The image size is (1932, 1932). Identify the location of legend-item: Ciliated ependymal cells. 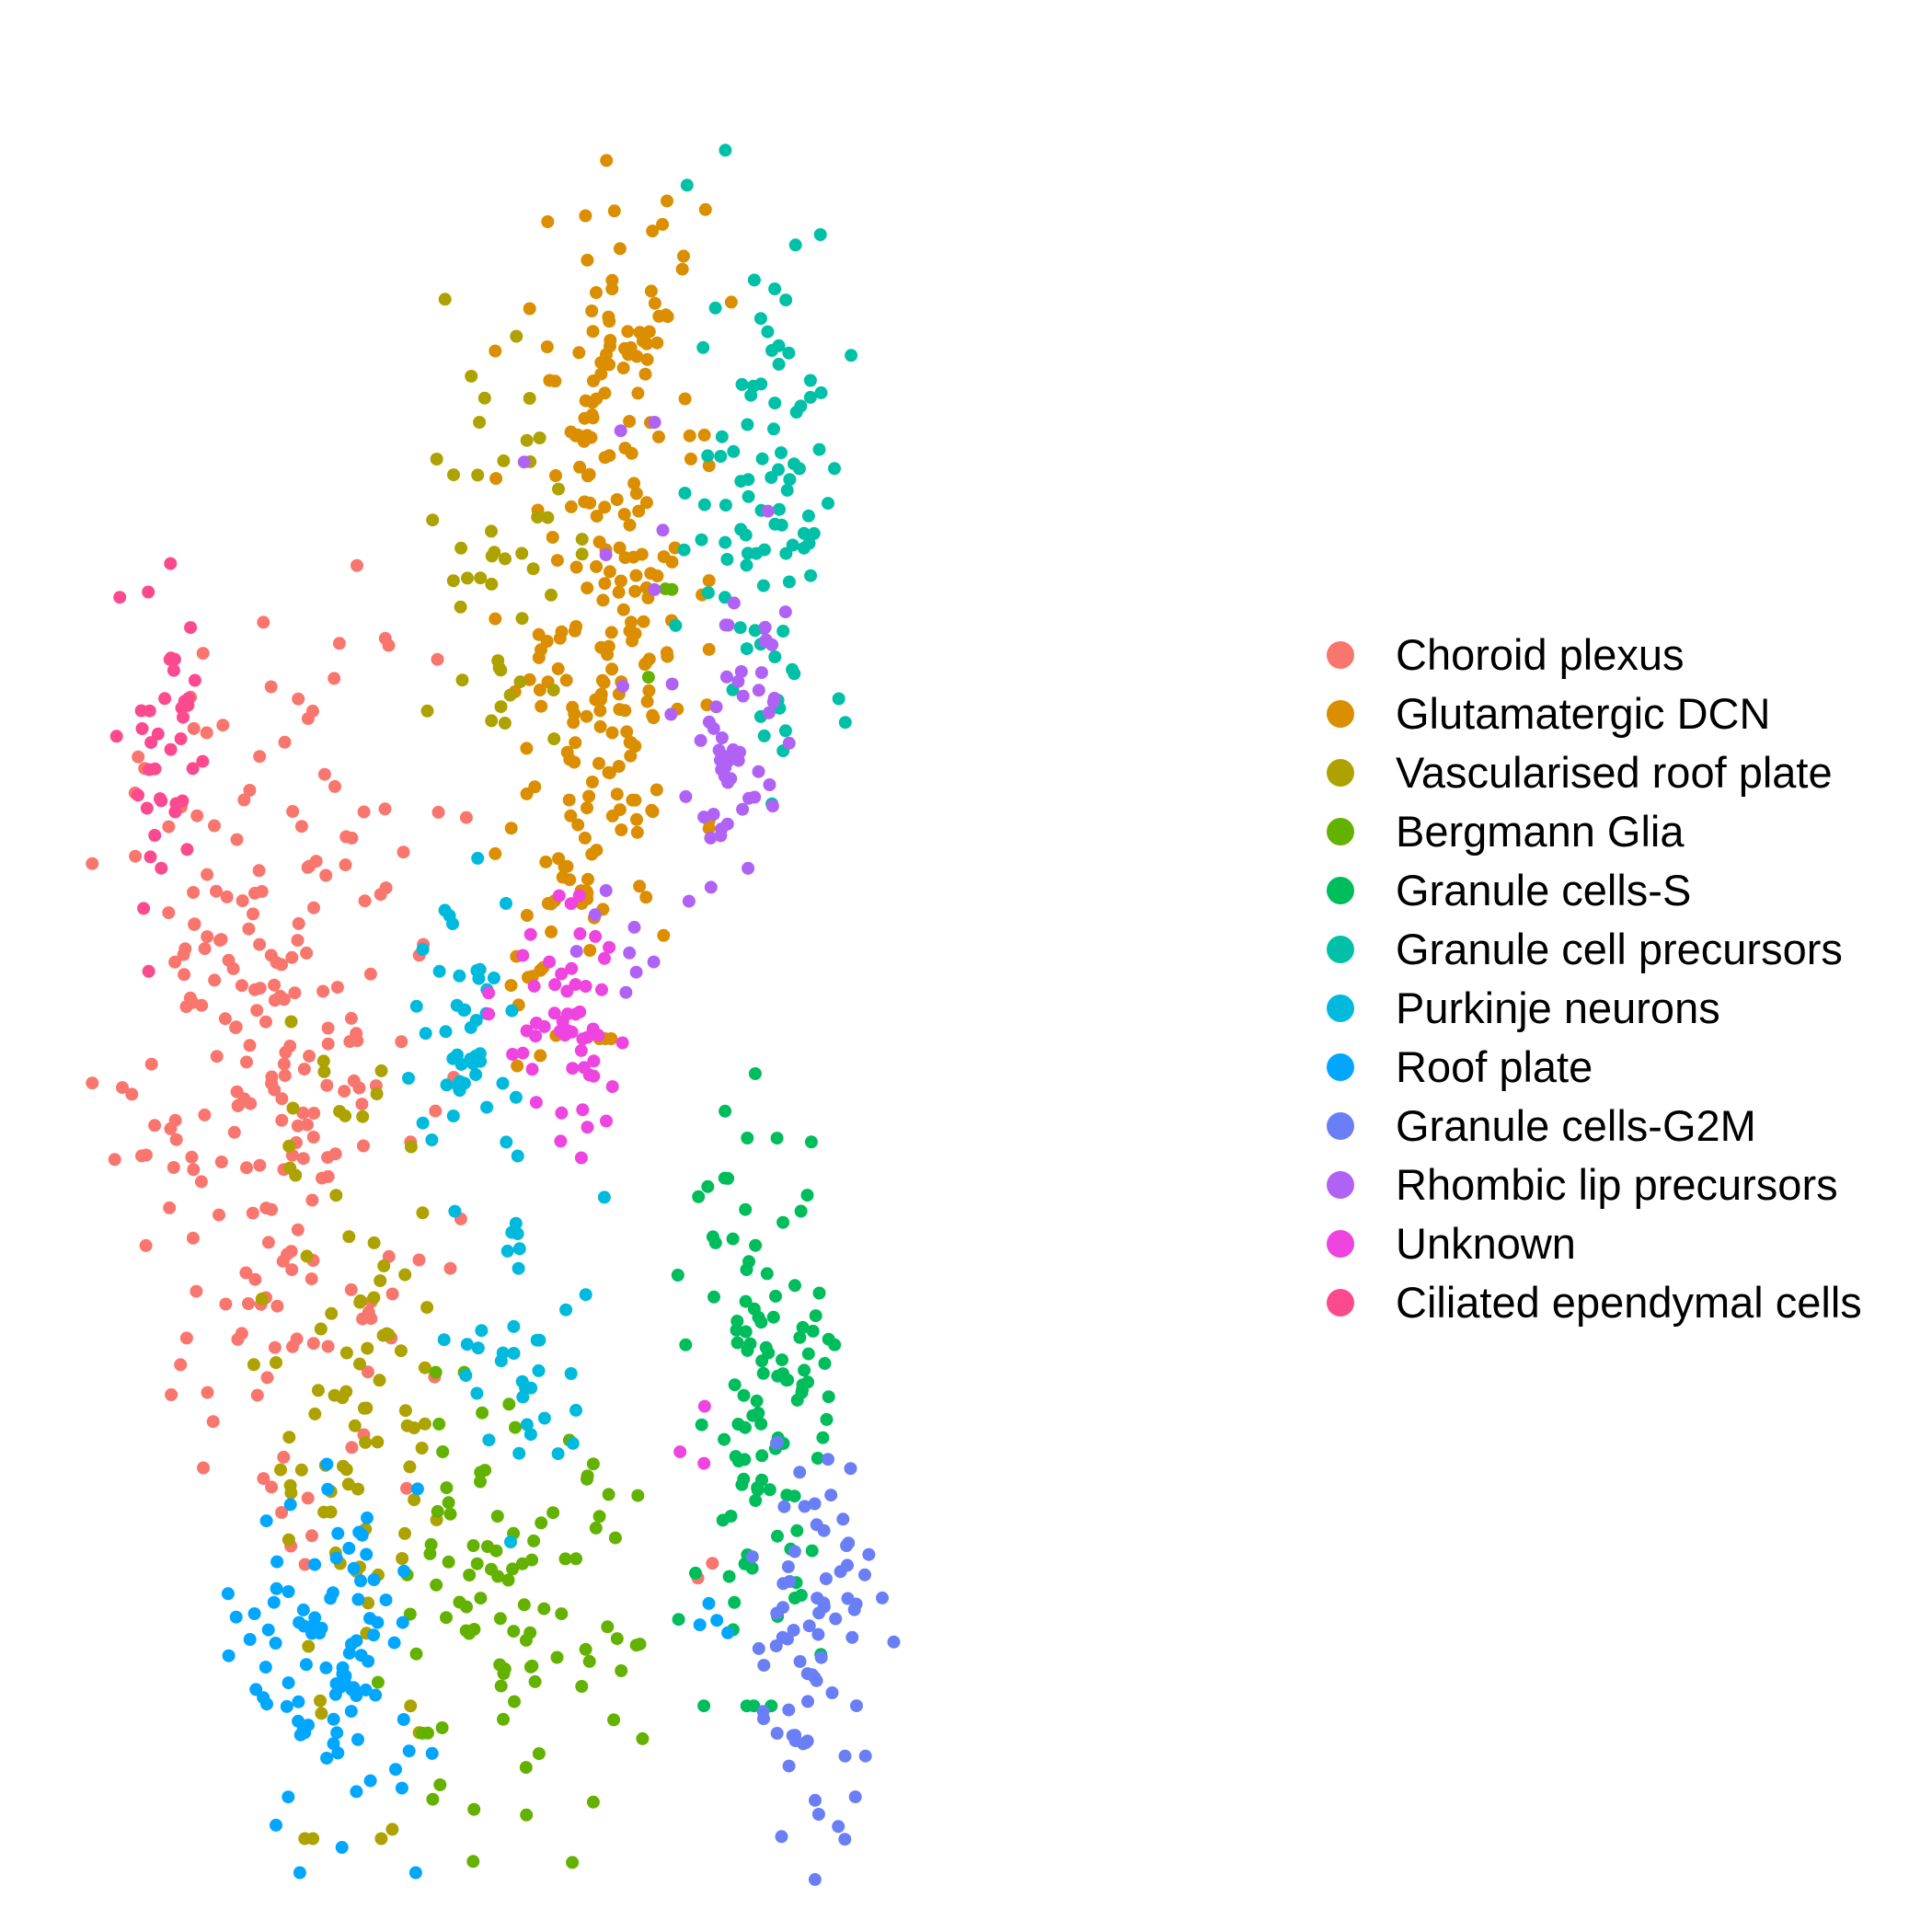
(1594, 1302).